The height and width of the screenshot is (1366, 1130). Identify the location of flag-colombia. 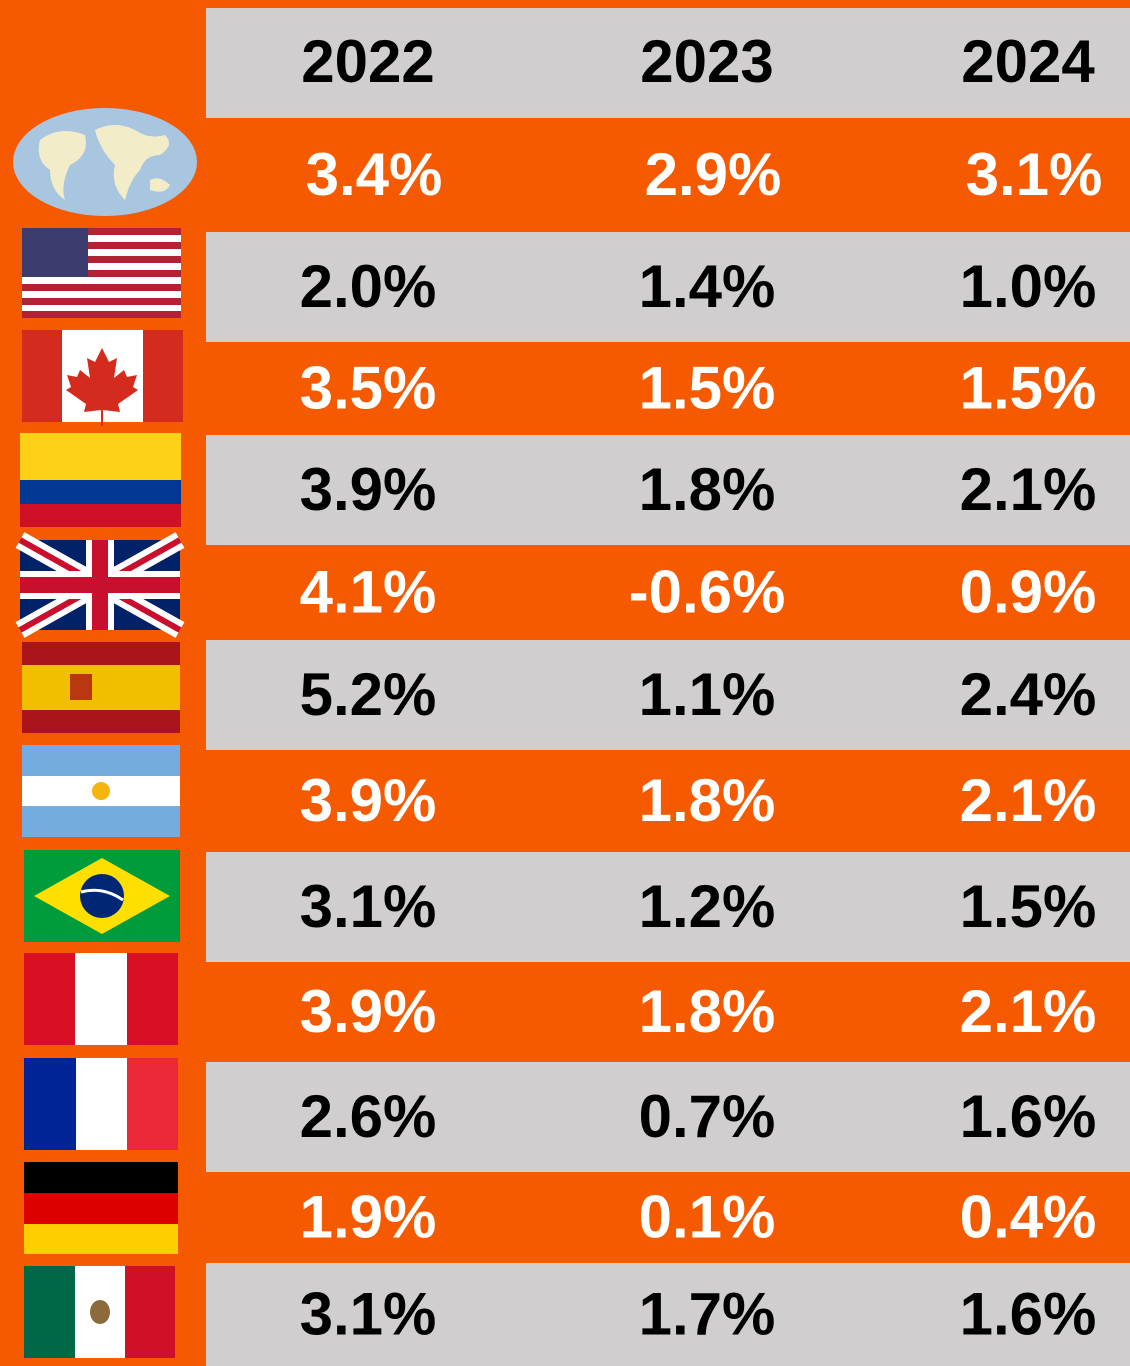
(100, 480).